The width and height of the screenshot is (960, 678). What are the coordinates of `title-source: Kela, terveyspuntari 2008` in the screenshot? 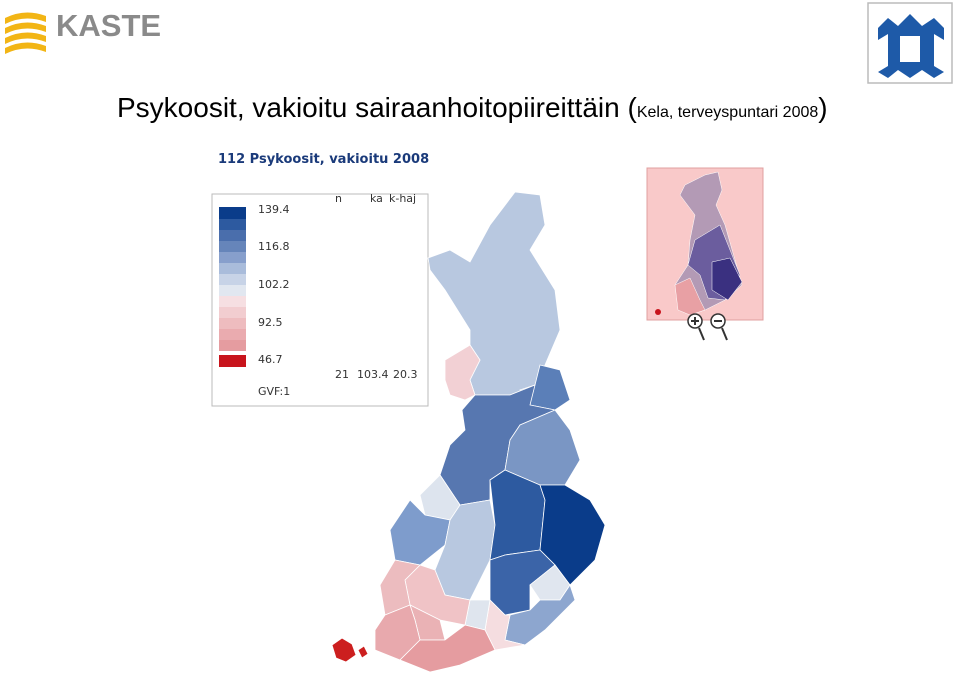 It's located at (728, 112).